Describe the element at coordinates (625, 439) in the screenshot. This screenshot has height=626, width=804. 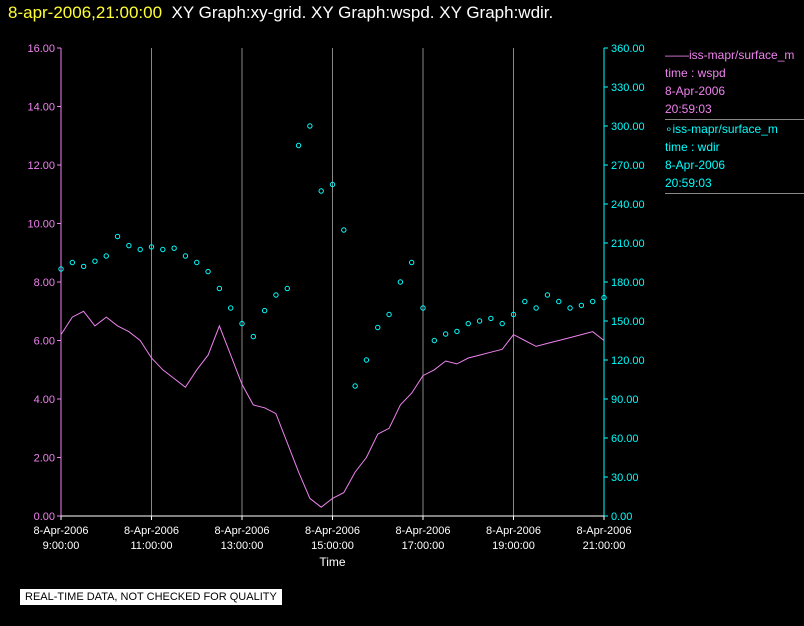
I see `y-right-tick-label: 60.00` at that location.